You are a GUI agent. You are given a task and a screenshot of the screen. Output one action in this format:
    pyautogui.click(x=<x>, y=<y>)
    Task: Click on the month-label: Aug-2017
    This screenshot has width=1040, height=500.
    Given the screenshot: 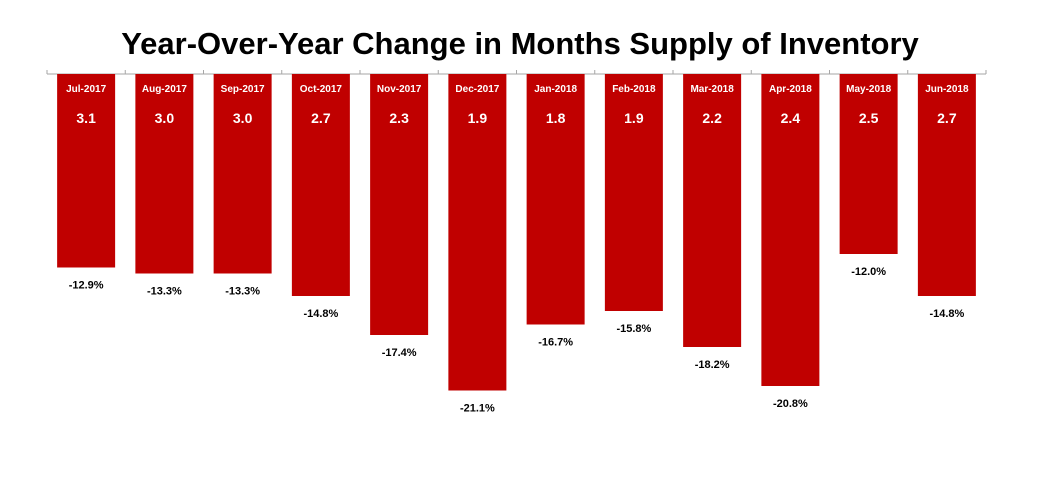 What is the action you would take?
    pyautogui.click(x=164, y=89)
    